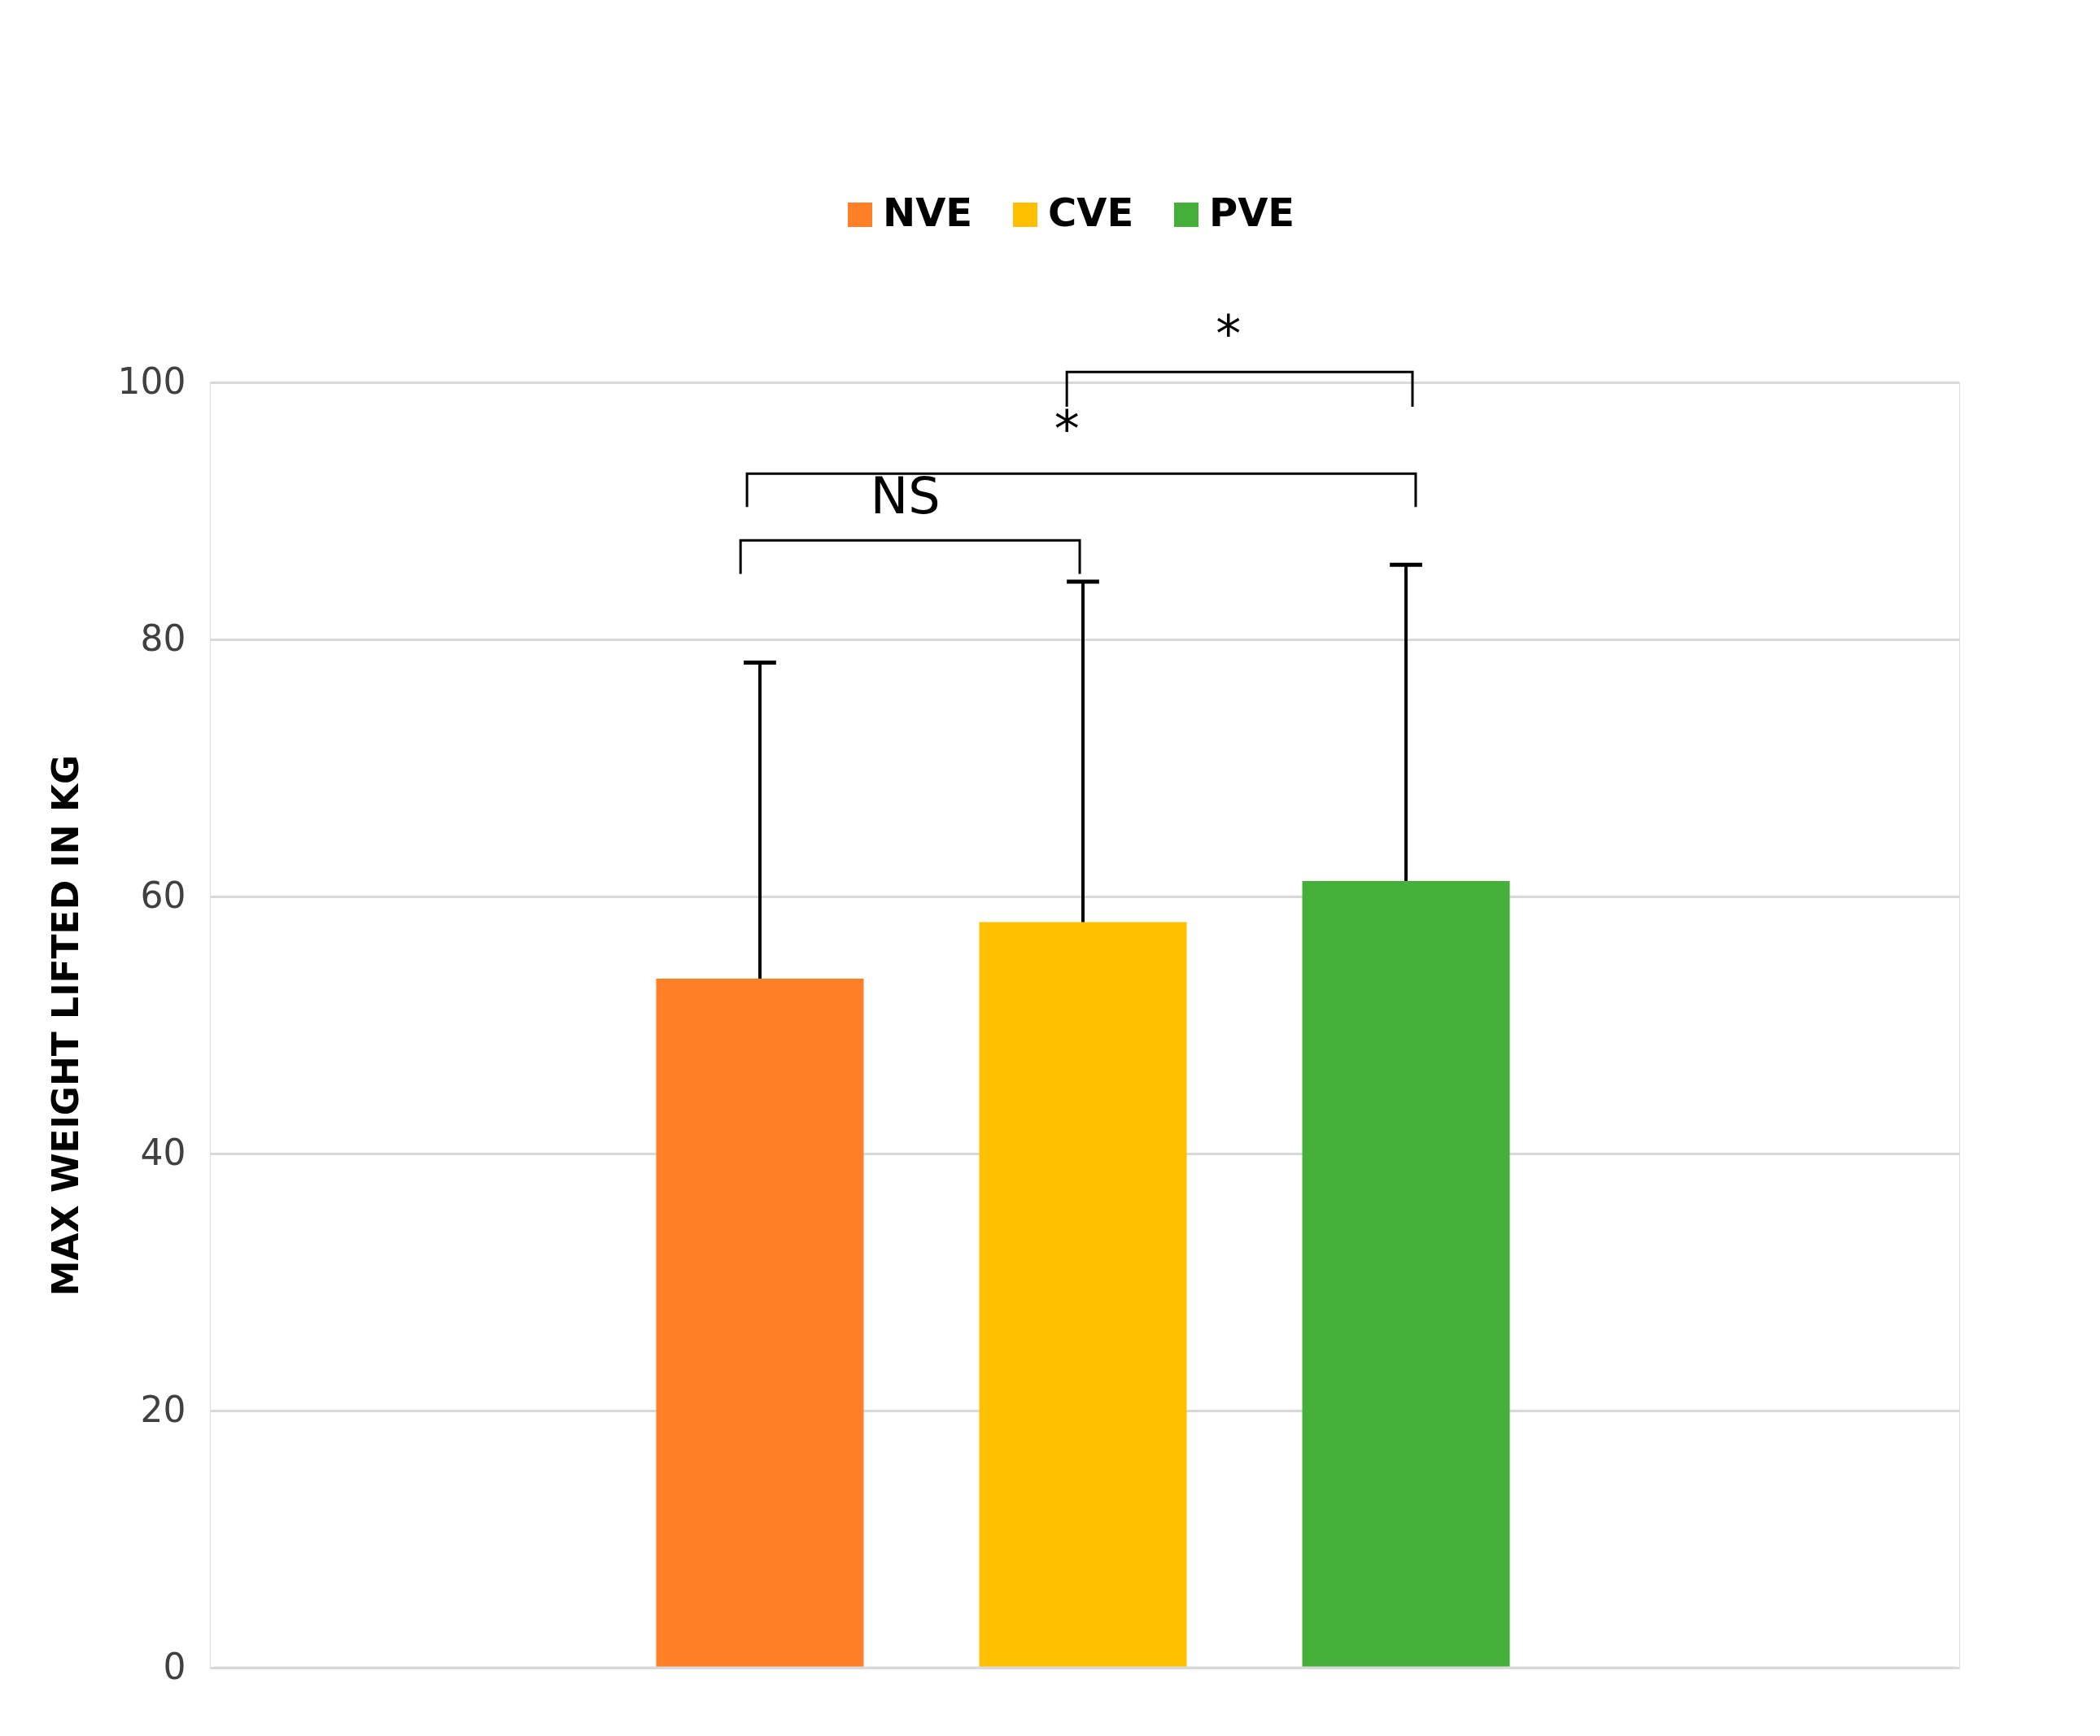  What do you see at coordinates (174, 1666) in the screenshot?
I see `y-tick-label: 0` at bounding box center [174, 1666].